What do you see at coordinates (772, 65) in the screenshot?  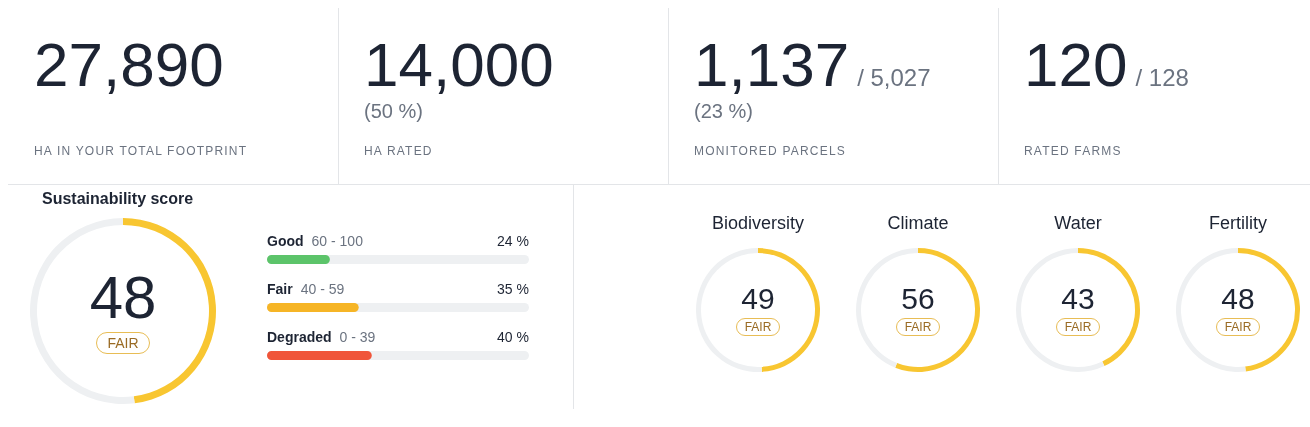 I see `text: 1,137` at bounding box center [772, 65].